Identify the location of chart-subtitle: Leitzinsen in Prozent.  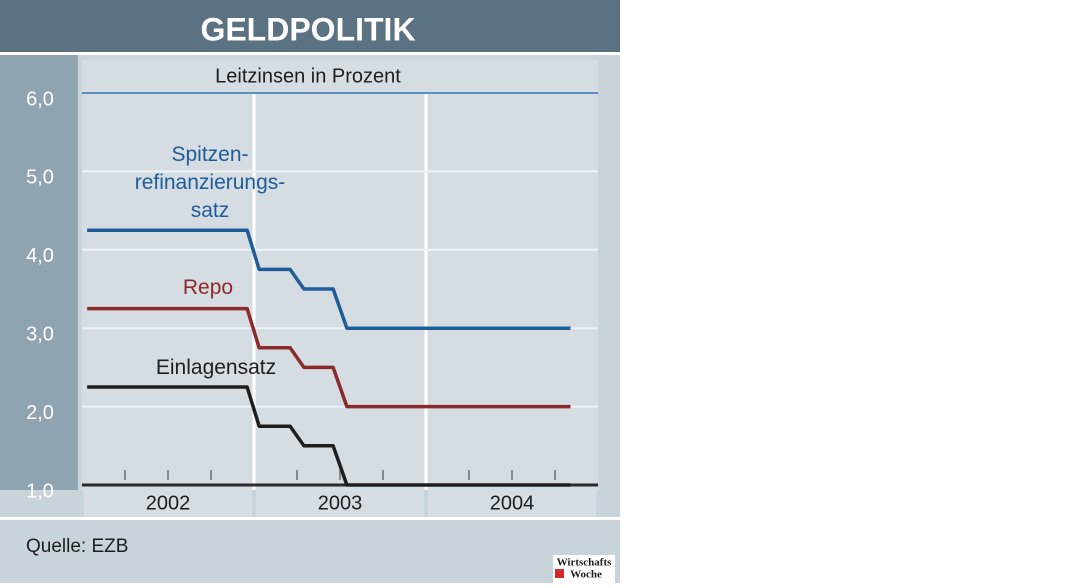
(308, 76).